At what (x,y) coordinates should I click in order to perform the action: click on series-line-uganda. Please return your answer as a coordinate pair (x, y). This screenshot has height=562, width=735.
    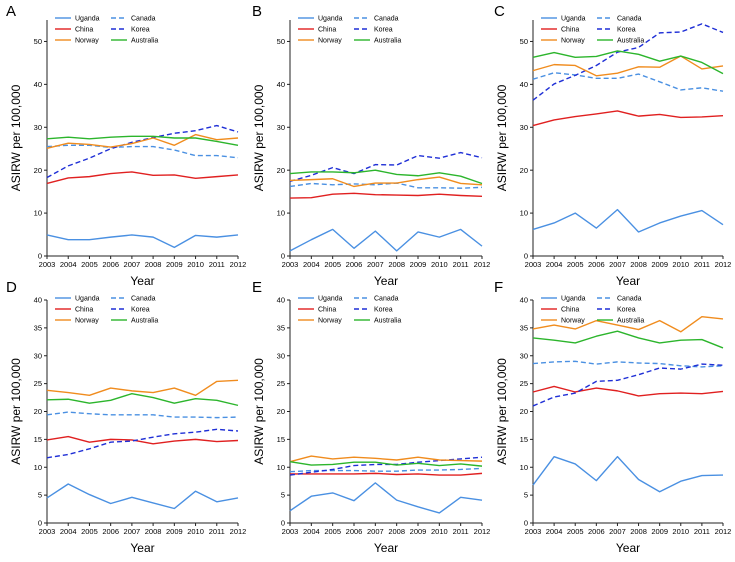
    Looking at the image, I should click on (386, 240).